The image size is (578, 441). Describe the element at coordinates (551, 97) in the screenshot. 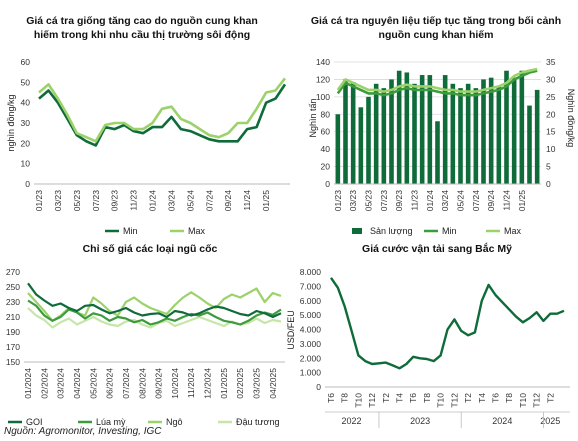

I see `chart2-ytick-right: 25` at that location.